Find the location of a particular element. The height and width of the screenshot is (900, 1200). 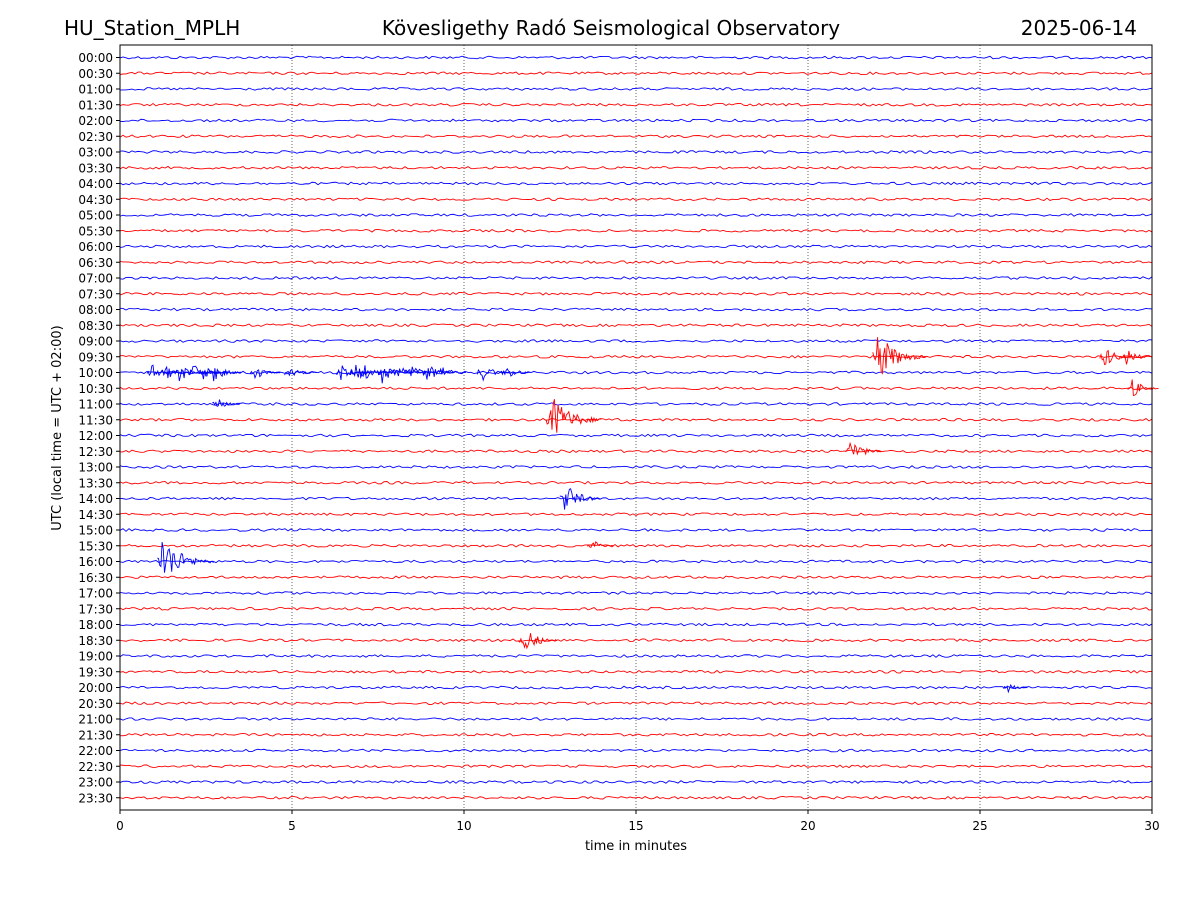

event-1100-2.8 is located at coordinates (226, 403).